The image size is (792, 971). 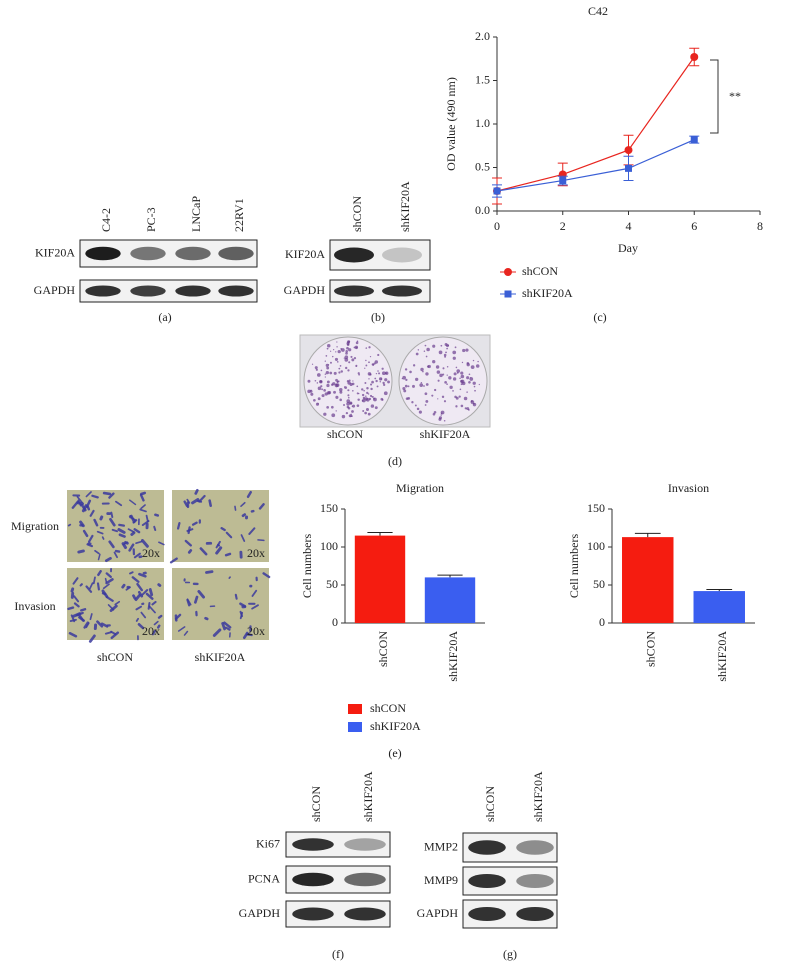 What do you see at coordinates (451, 124) in the screenshot?
I see `y-axis-label: OD value (490 nm)` at bounding box center [451, 124].